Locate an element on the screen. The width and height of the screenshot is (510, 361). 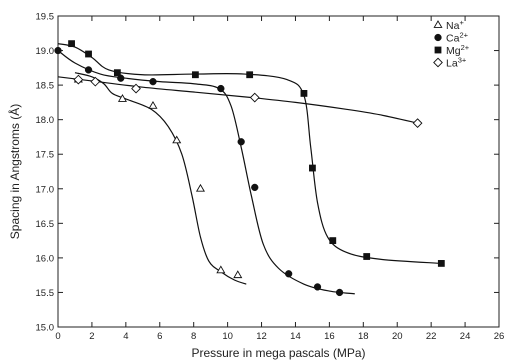
x-axis-label: Pressure in mega pascals (MPa) is located at coordinates (278, 353).